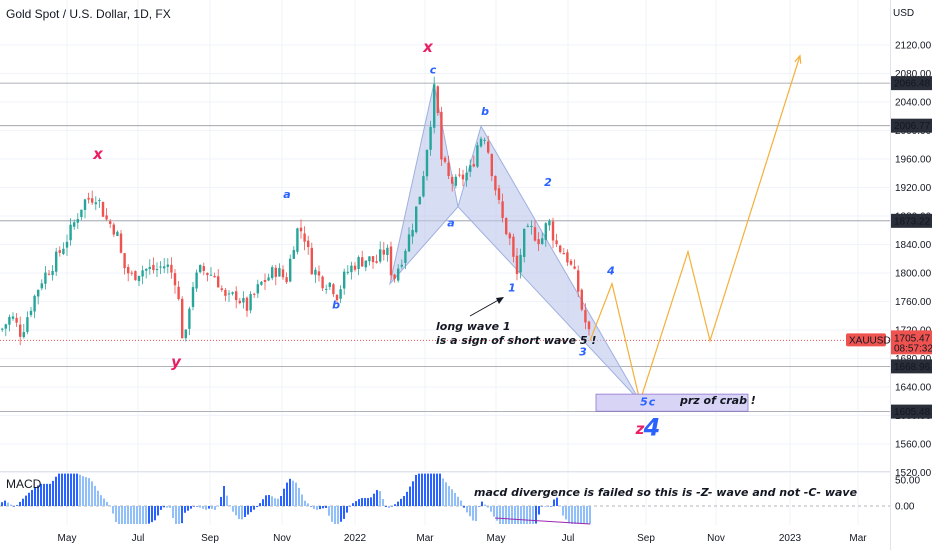 This screenshot has height=550, width=932. I want to click on symbol-title: Gold Spot / U.S. Dollar, 1D, FX, so click(88, 14).